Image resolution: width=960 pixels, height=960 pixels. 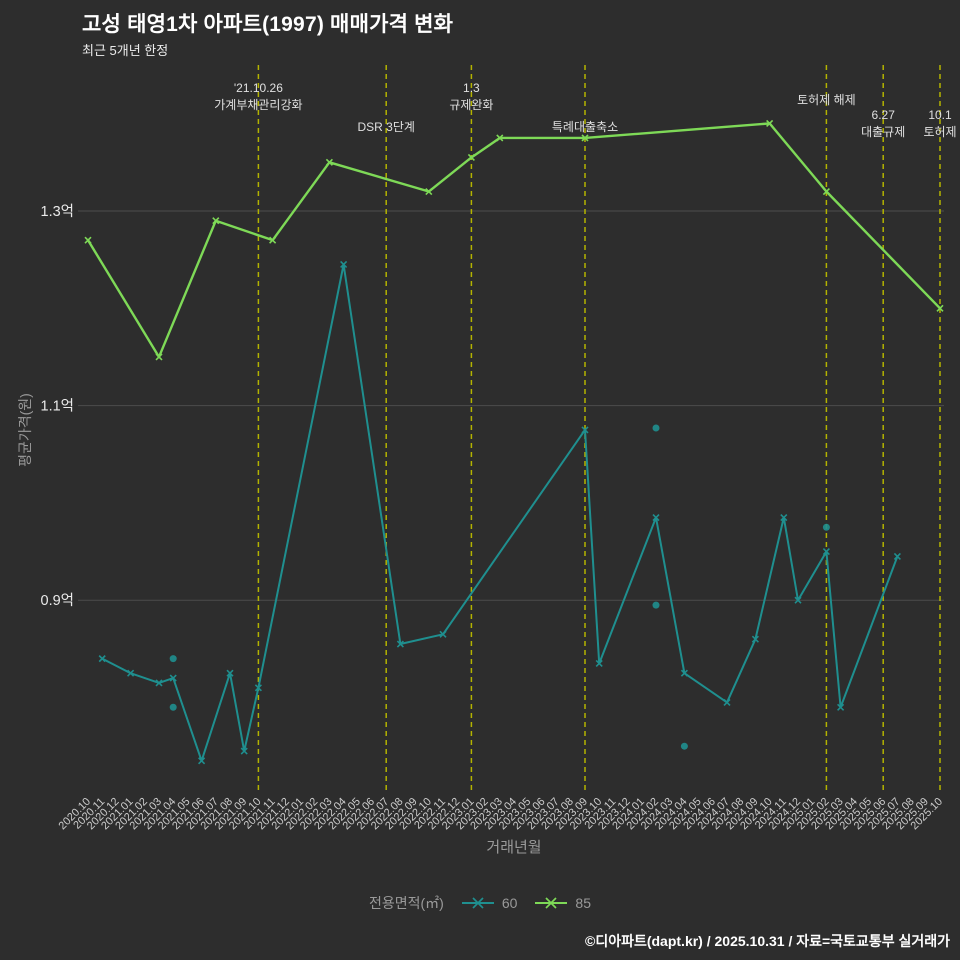 I want to click on legend-item-85: 85, so click(x=562, y=903).